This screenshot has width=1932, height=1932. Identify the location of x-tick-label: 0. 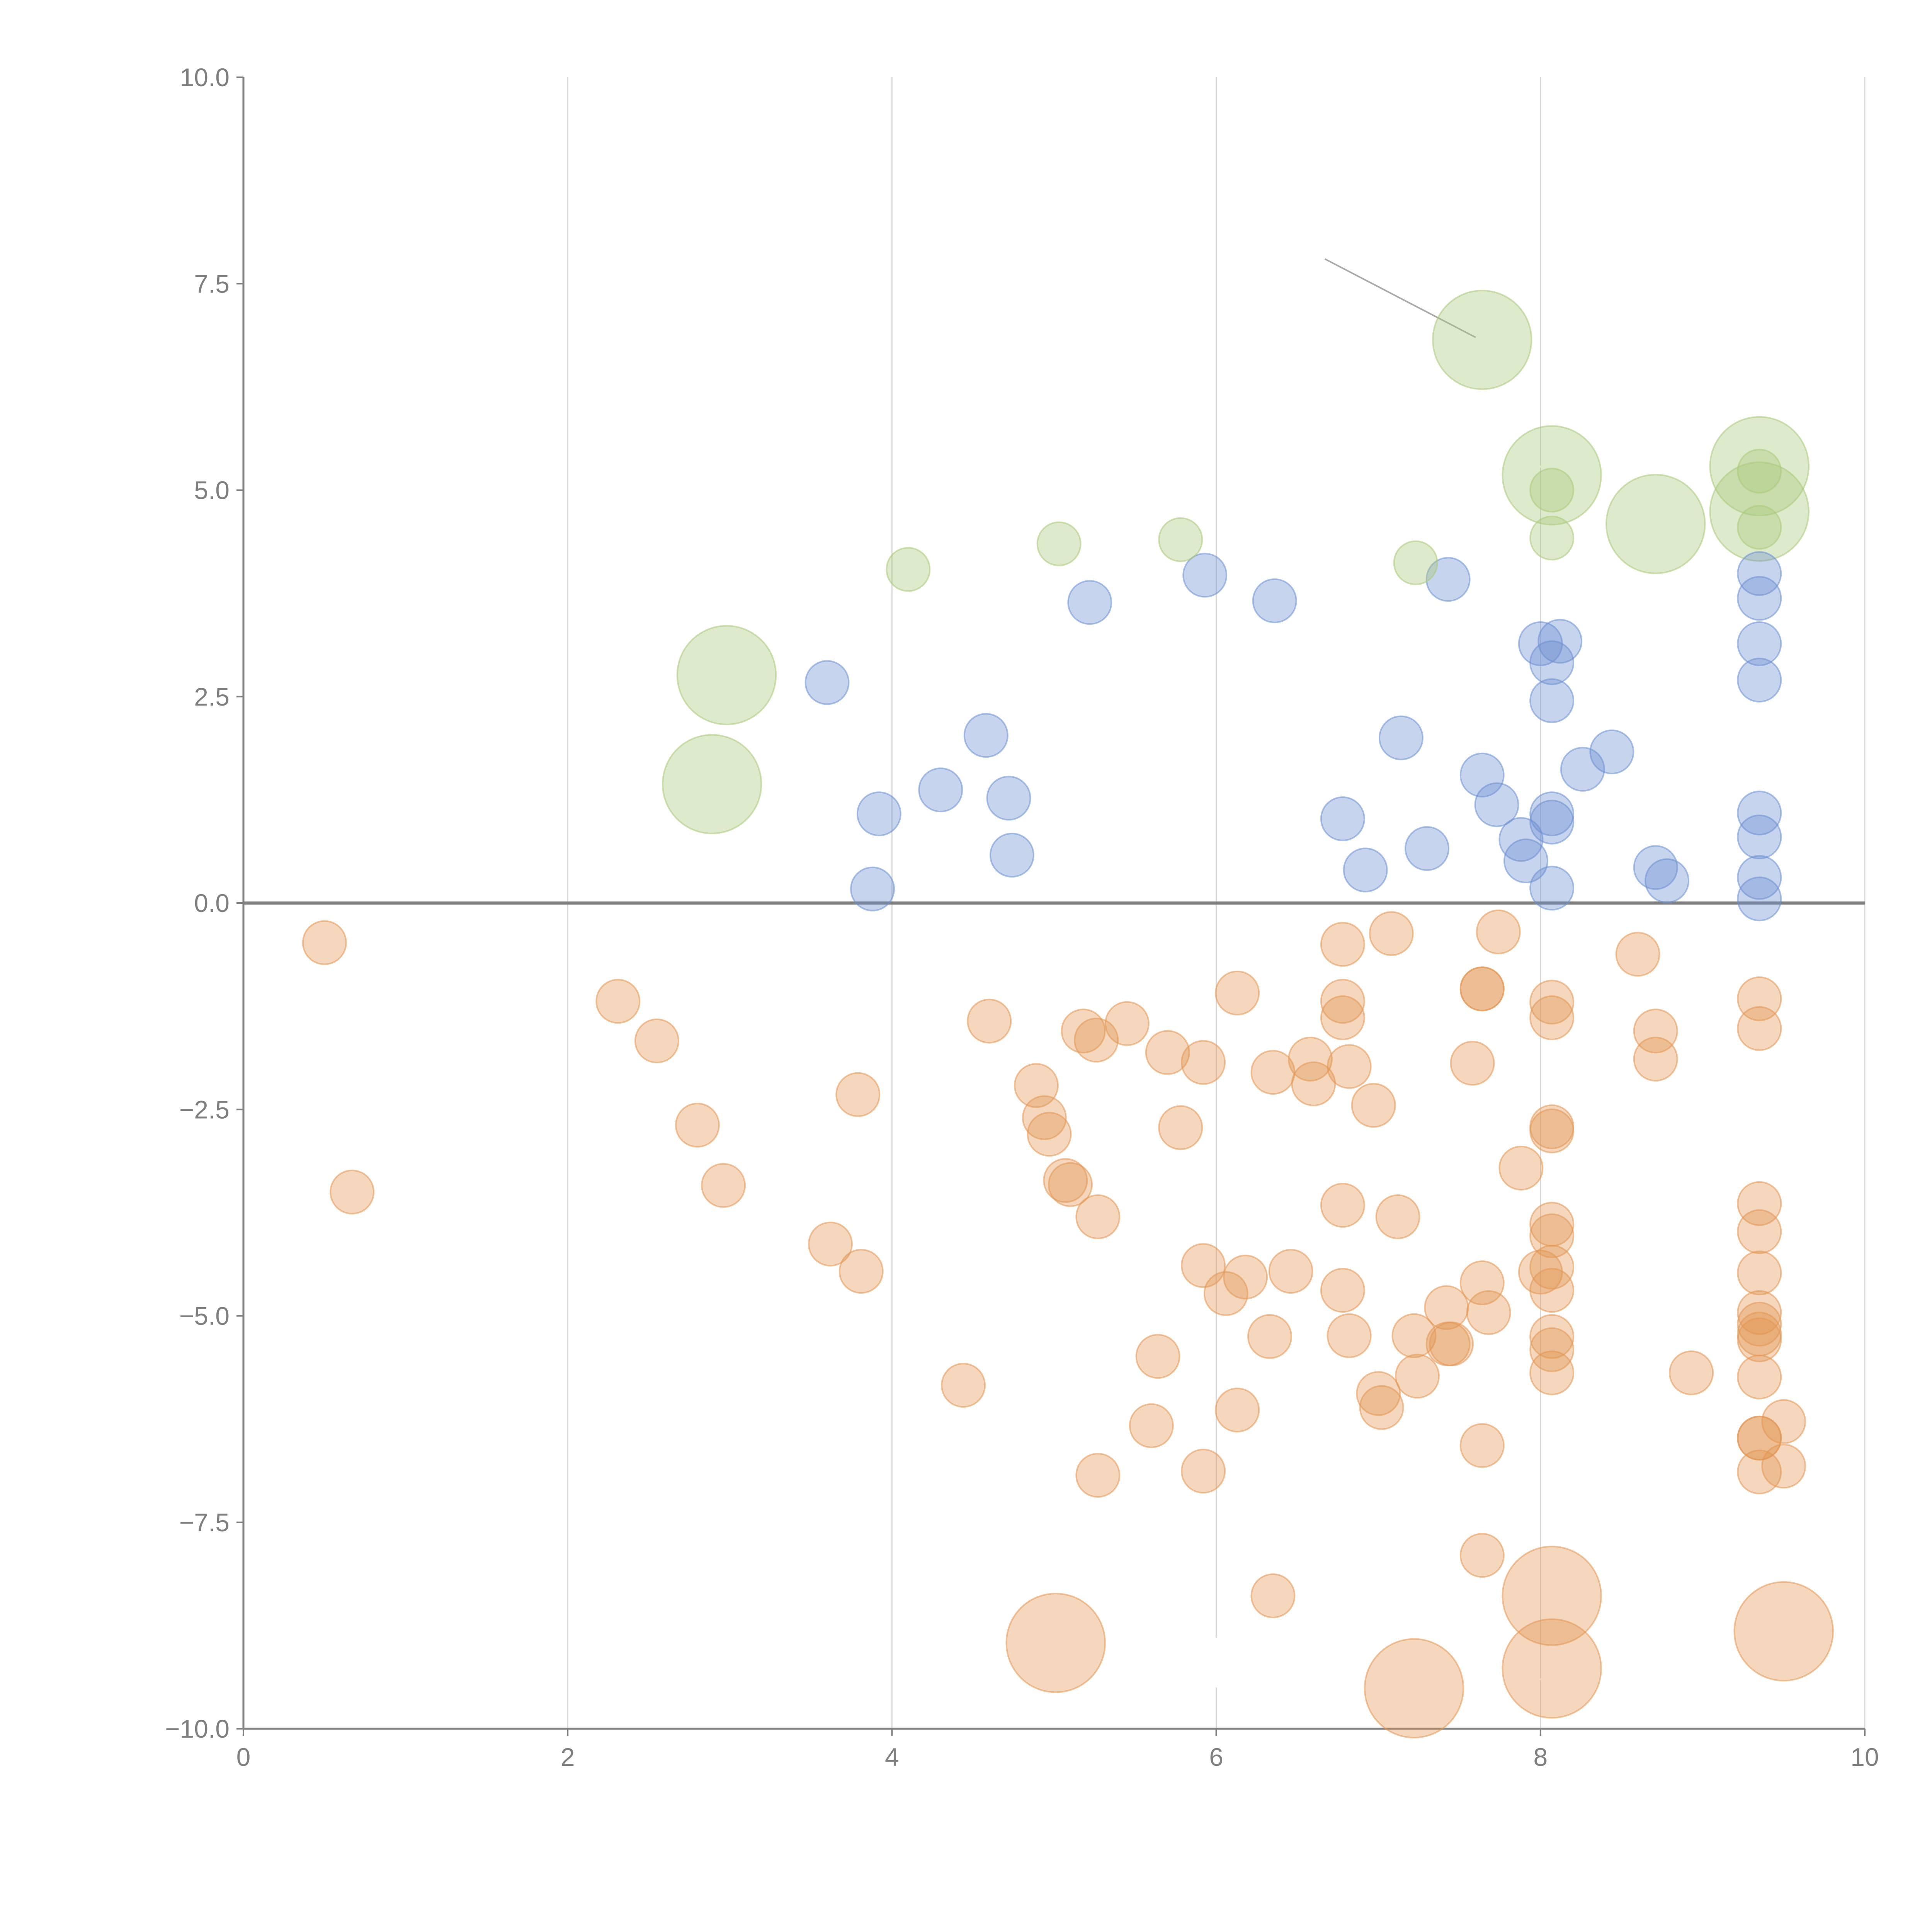
(244, 1757).